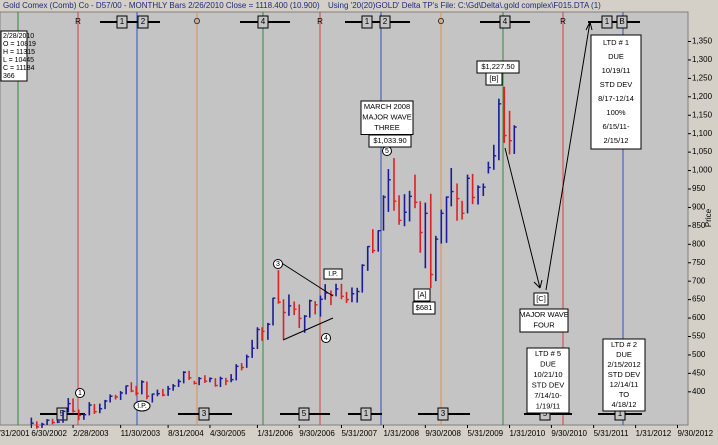 This screenshot has width=718, height=445. Describe the element at coordinates (19, 52) in the screenshot. I see `info-line: H = 11315` at that location.